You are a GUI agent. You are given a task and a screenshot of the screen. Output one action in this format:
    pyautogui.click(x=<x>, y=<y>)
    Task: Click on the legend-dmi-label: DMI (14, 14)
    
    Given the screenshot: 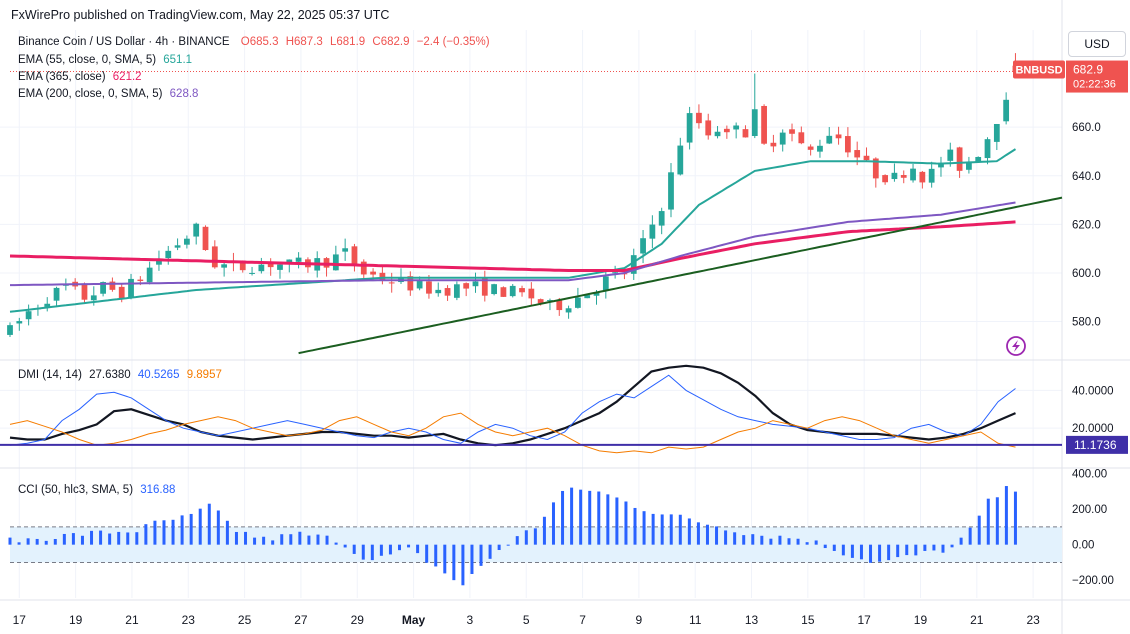 What is the action you would take?
    pyautogui.click(x=50, y=375)
    